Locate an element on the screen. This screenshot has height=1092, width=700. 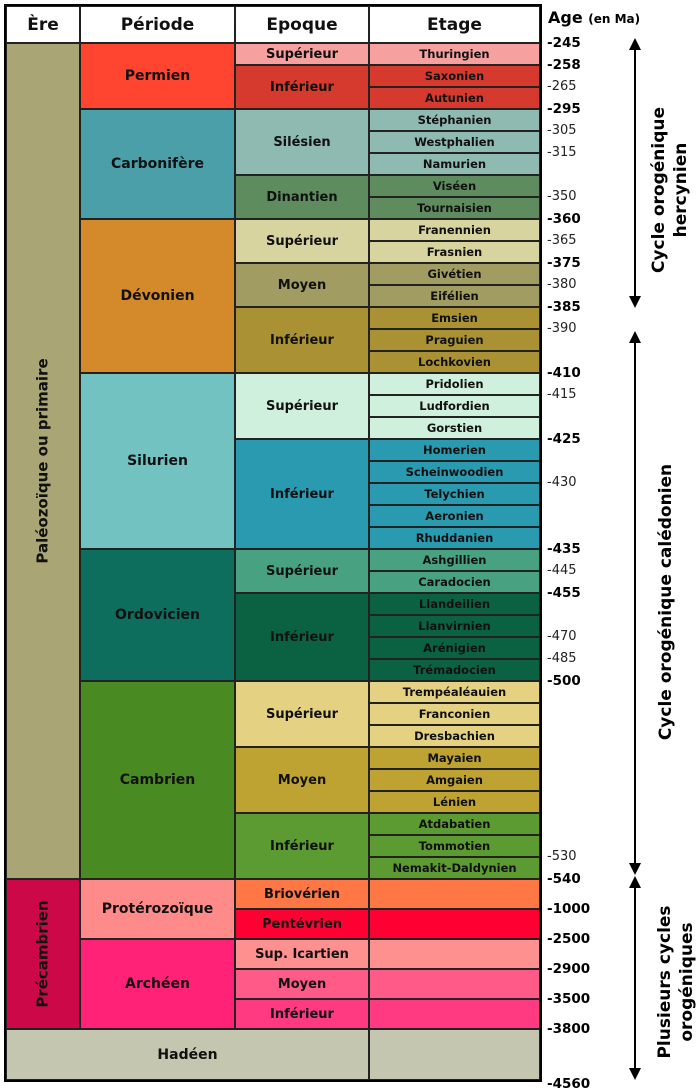
epoch-cell: Briovérien is located at coordinates (302, 894).